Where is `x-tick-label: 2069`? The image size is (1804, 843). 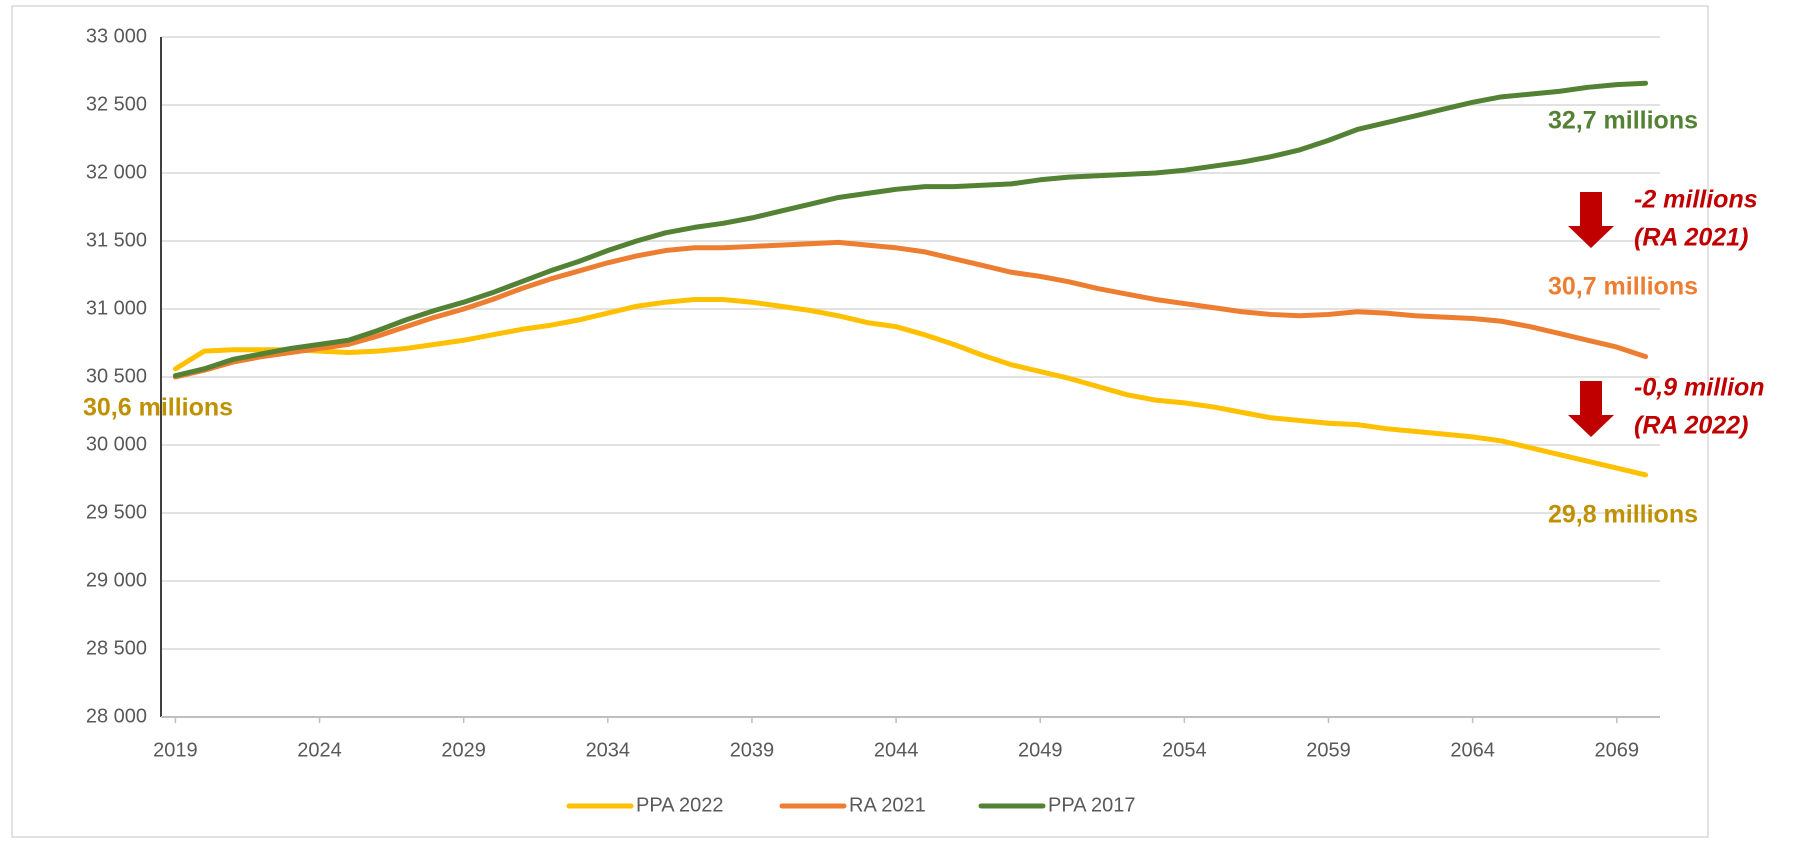 x-tick-label: 2069 is located at coordinates (1617, 750).